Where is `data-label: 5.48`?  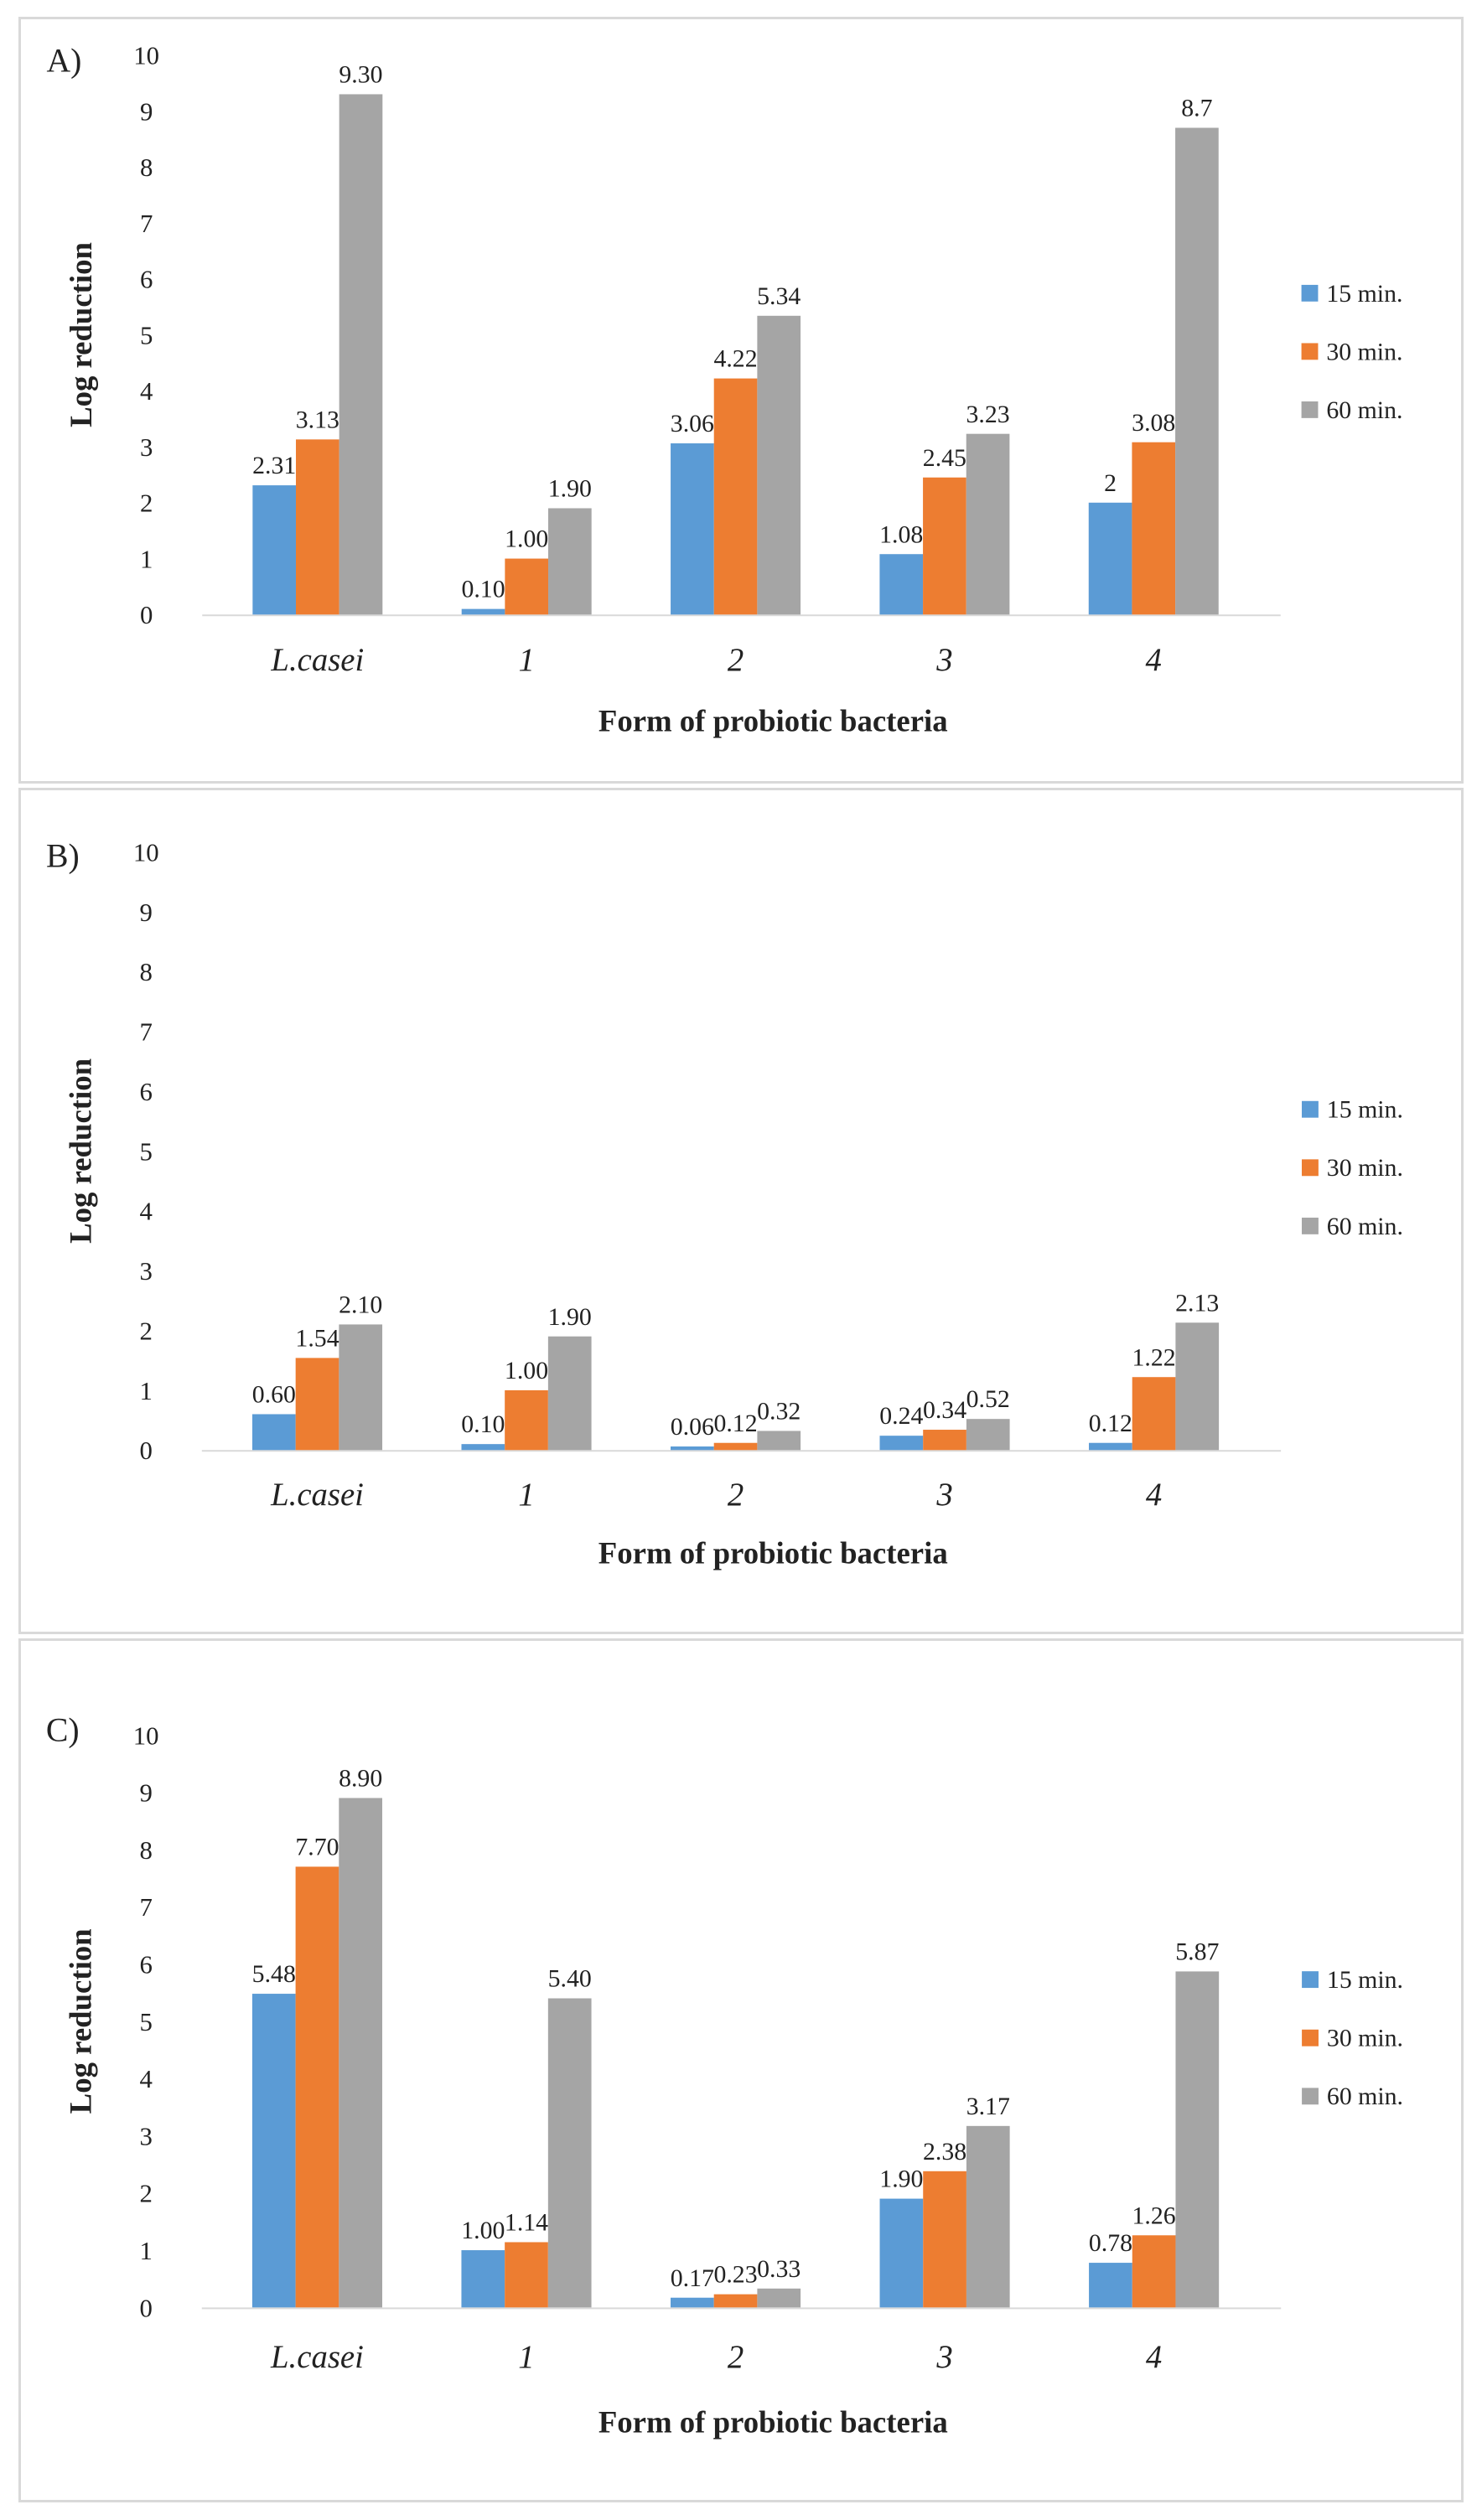 data-label: 5.48 is located at coordinates (274, 1974).